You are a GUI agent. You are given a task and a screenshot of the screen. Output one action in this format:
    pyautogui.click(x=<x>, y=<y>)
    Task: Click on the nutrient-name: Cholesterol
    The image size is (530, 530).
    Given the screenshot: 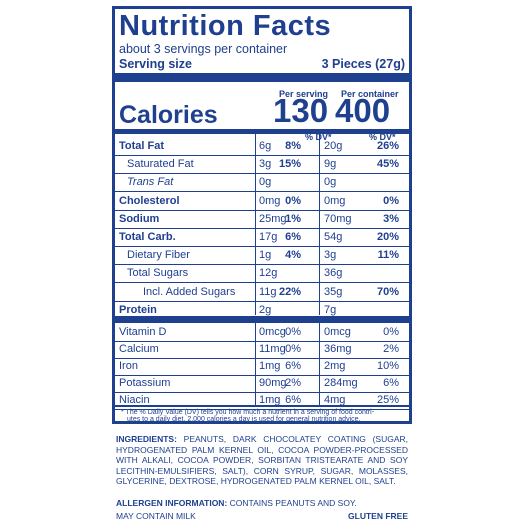 What is the action you would take?
    pyautogui.click(x=149, y=200)
    